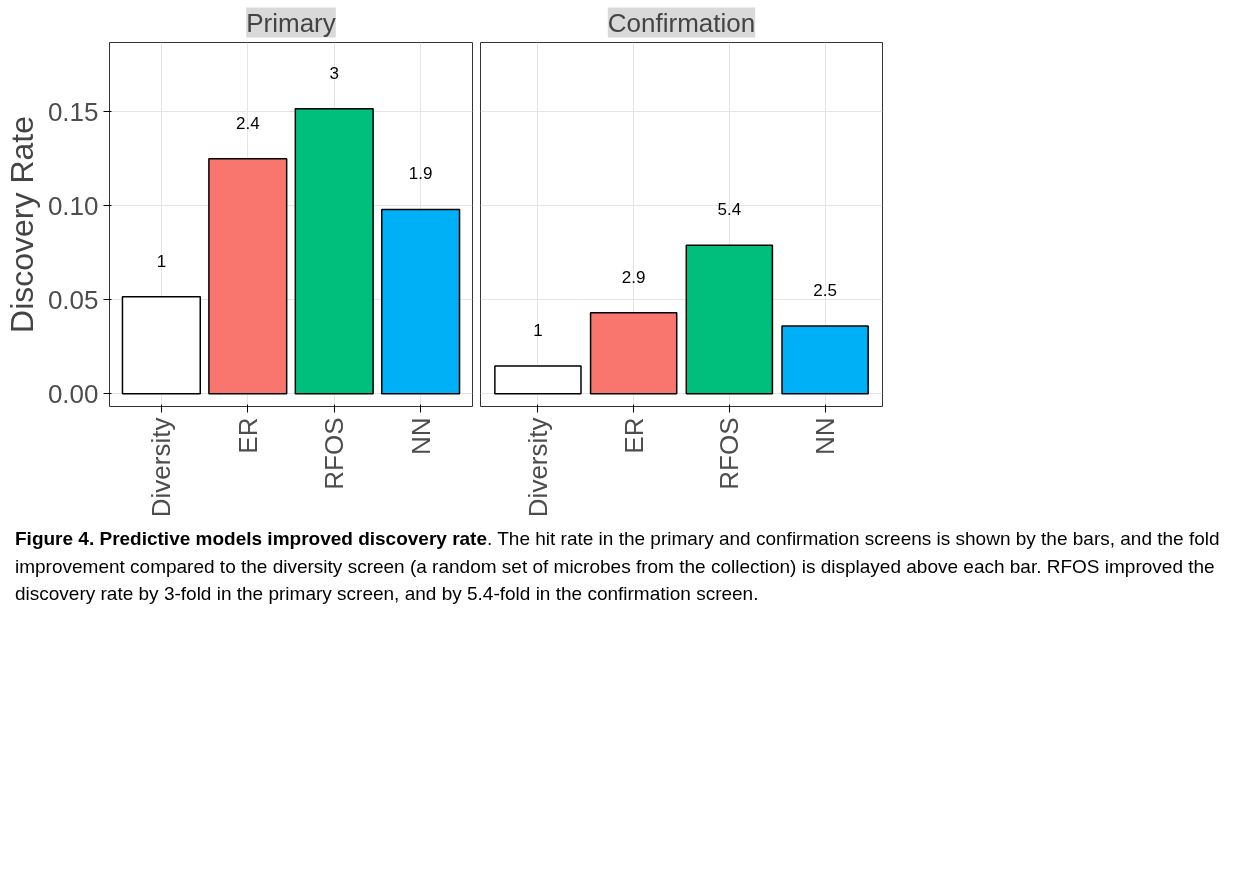 This screenshot has width=1251, height=890. Describe the element at coordinates (729, 210) in the screenshot. I see `annotation: 5.4` at that location.